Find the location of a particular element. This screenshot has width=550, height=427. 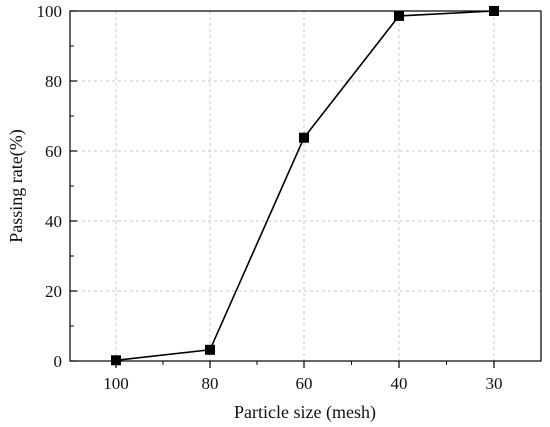

x-tick-label: 30 is located at coordinates (494, 383).